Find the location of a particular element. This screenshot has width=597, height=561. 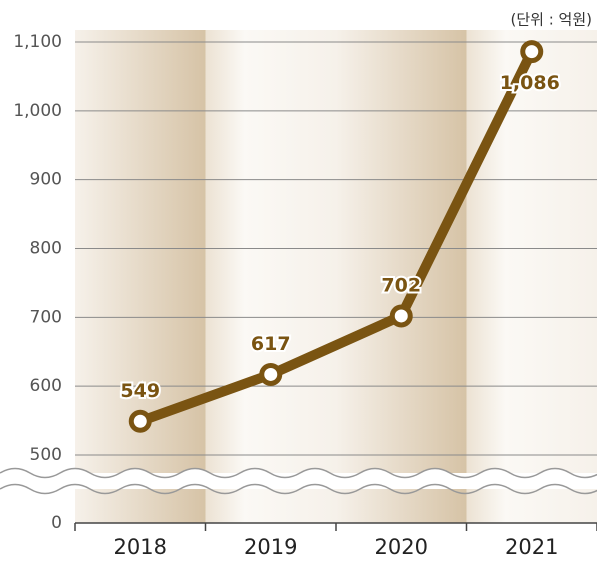

data-label: 617 is located at coordinates (271, 344).